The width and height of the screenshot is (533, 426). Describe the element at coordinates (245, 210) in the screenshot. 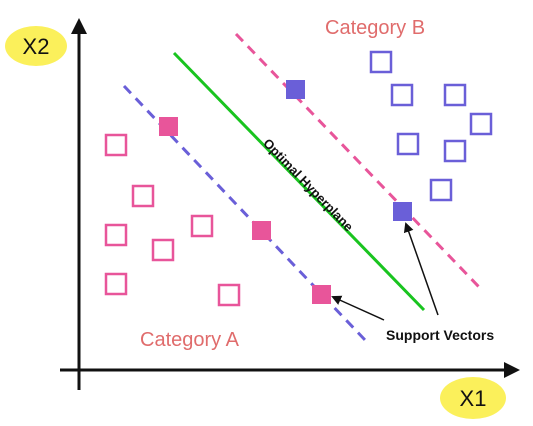

I see `category-a-support-vectors` at that location.